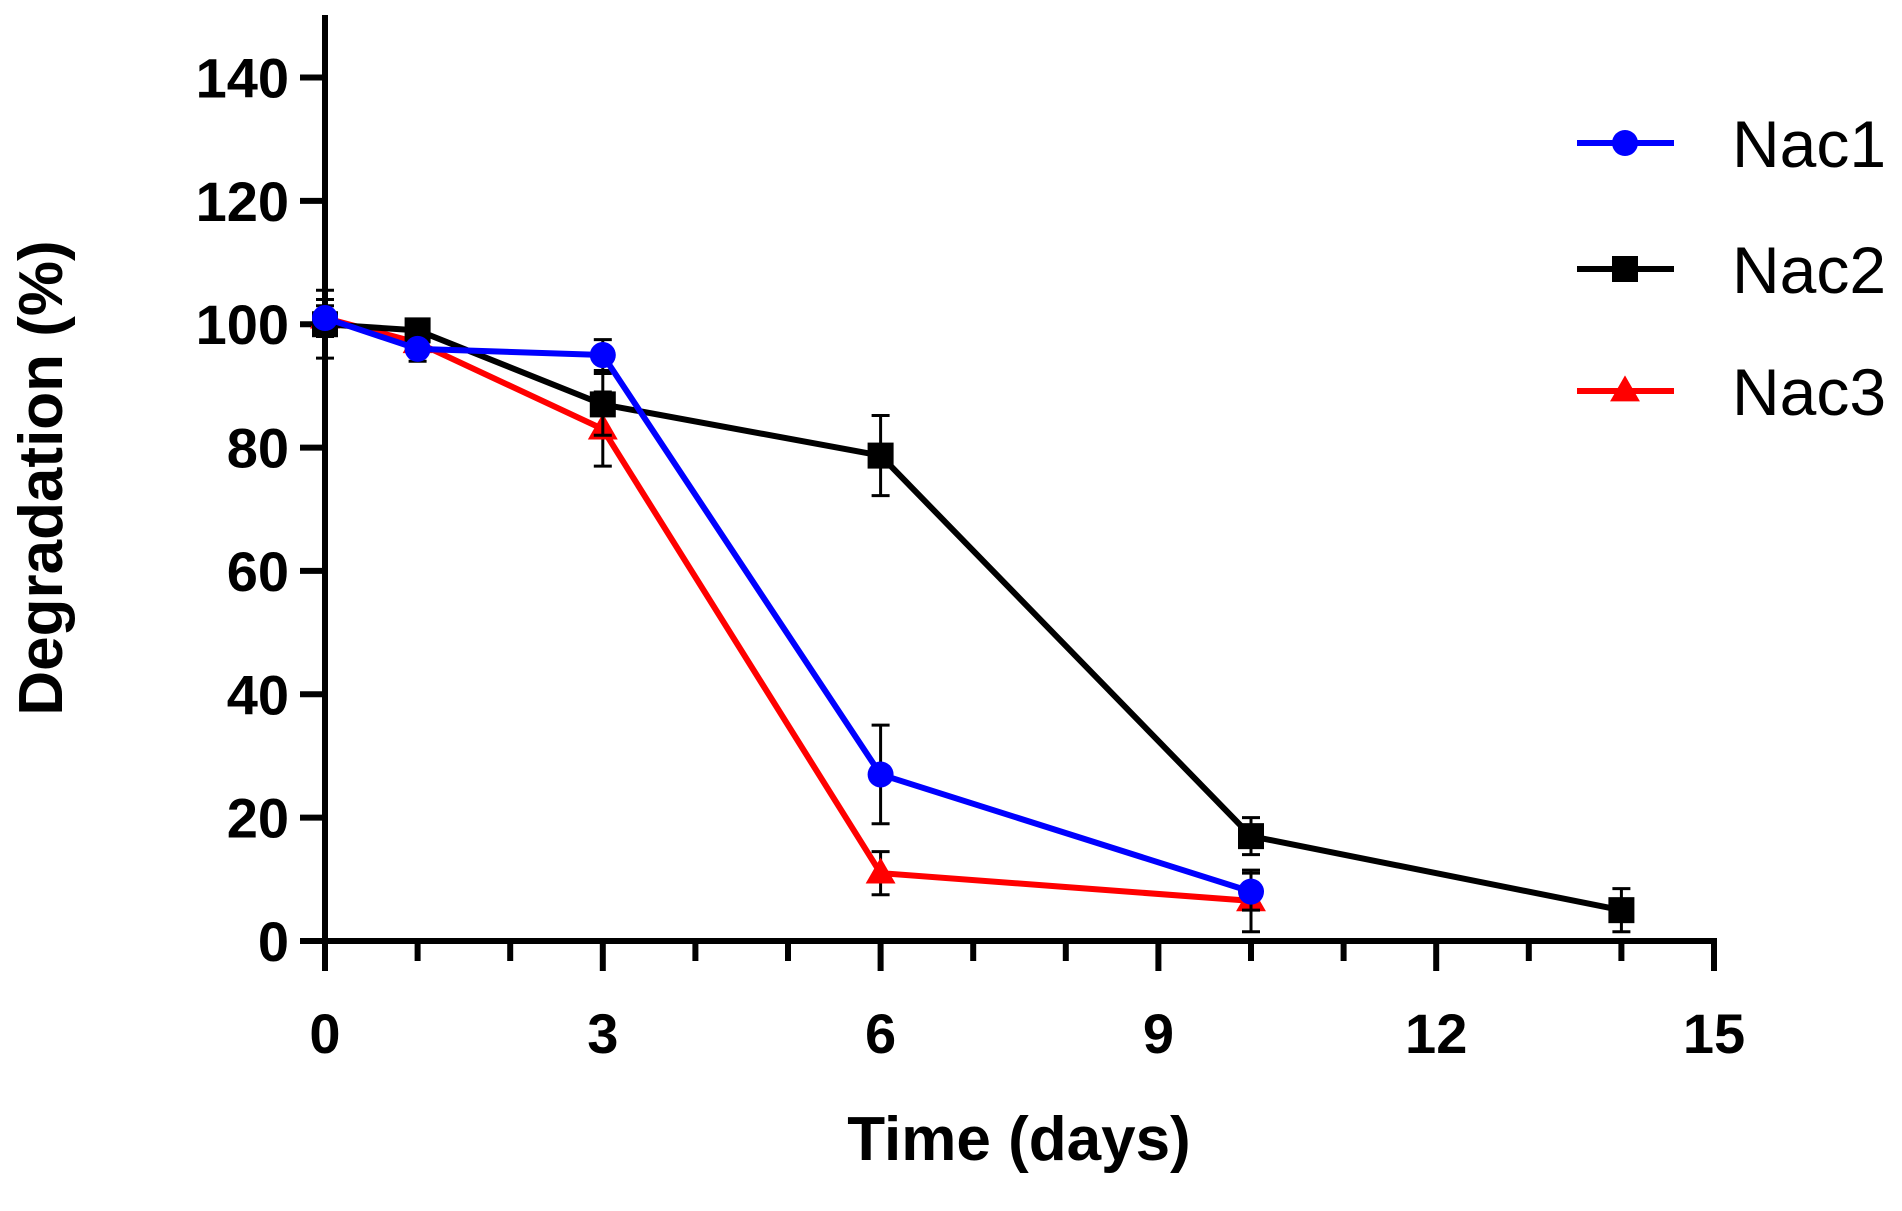 This screenshot has height=1211, width=1902. What do you see at coordinates (242, 78) in the screenshot?
I see `y-tick-label: 140` at bounding box center [242, 78].